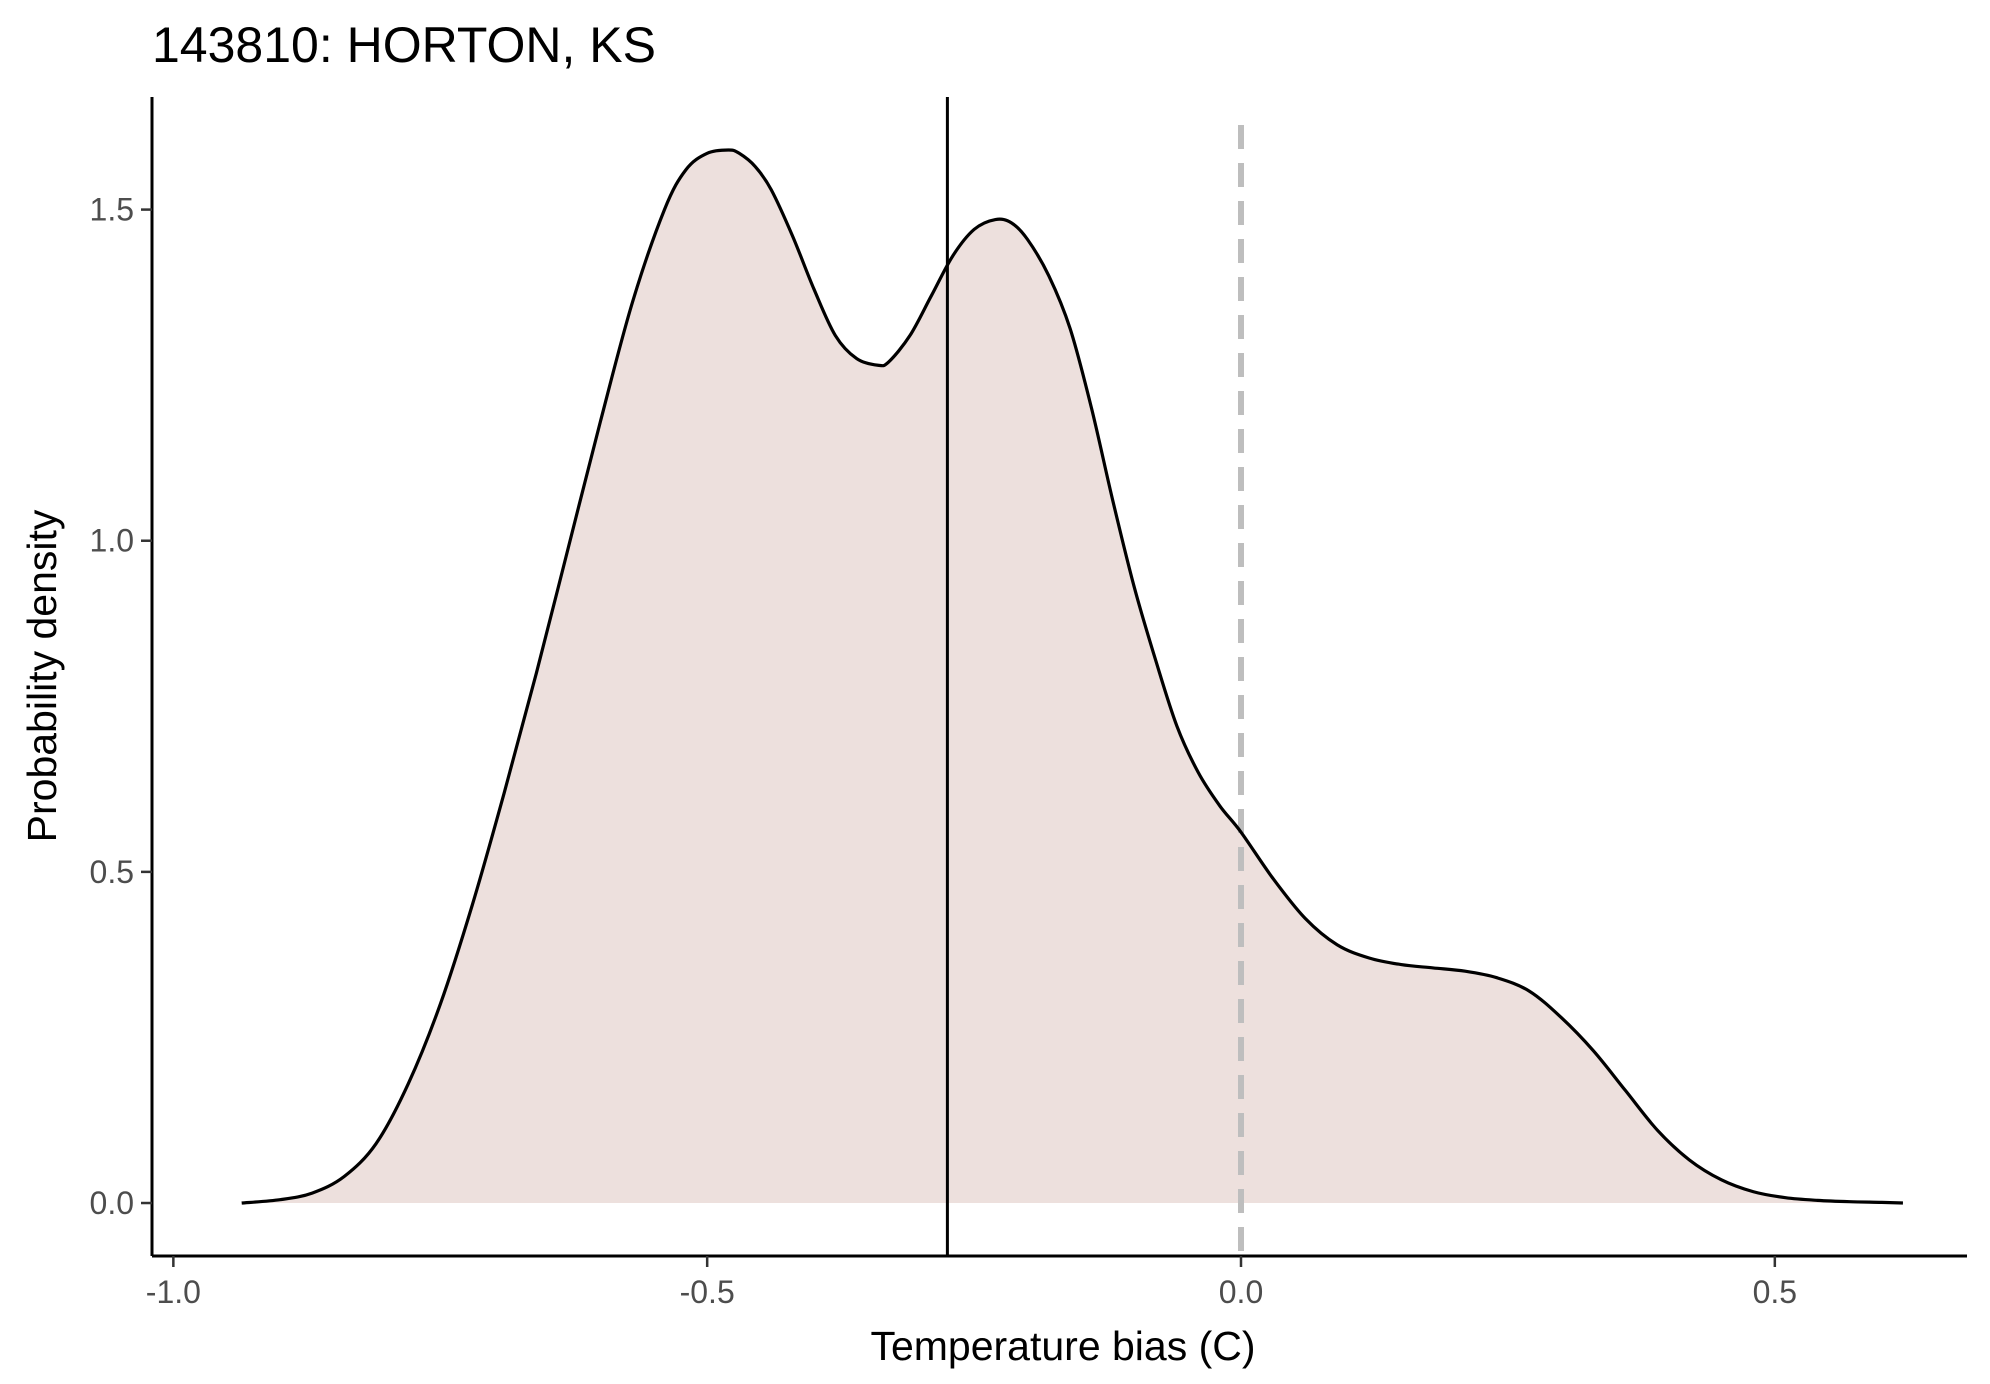 This screenshot has height=1384, width=1990. I want to click on x-tick-label: 0.5, so click(1775, 1292).